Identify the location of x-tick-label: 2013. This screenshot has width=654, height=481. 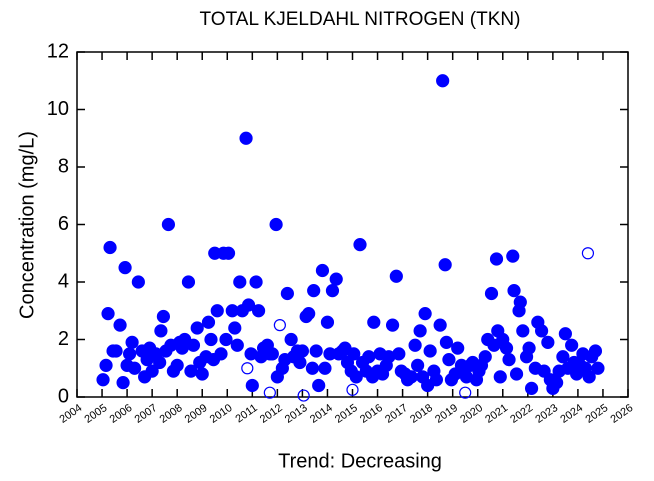
(296, 414).